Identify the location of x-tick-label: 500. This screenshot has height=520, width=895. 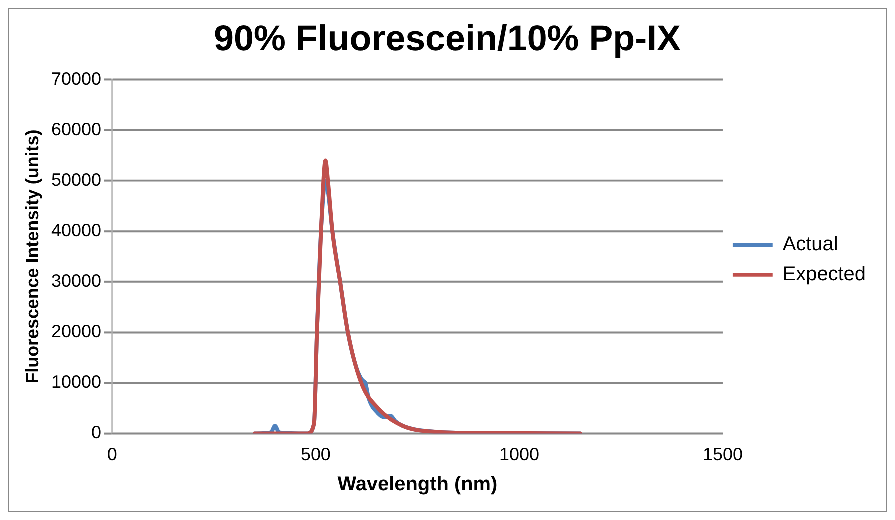
(315, 454).